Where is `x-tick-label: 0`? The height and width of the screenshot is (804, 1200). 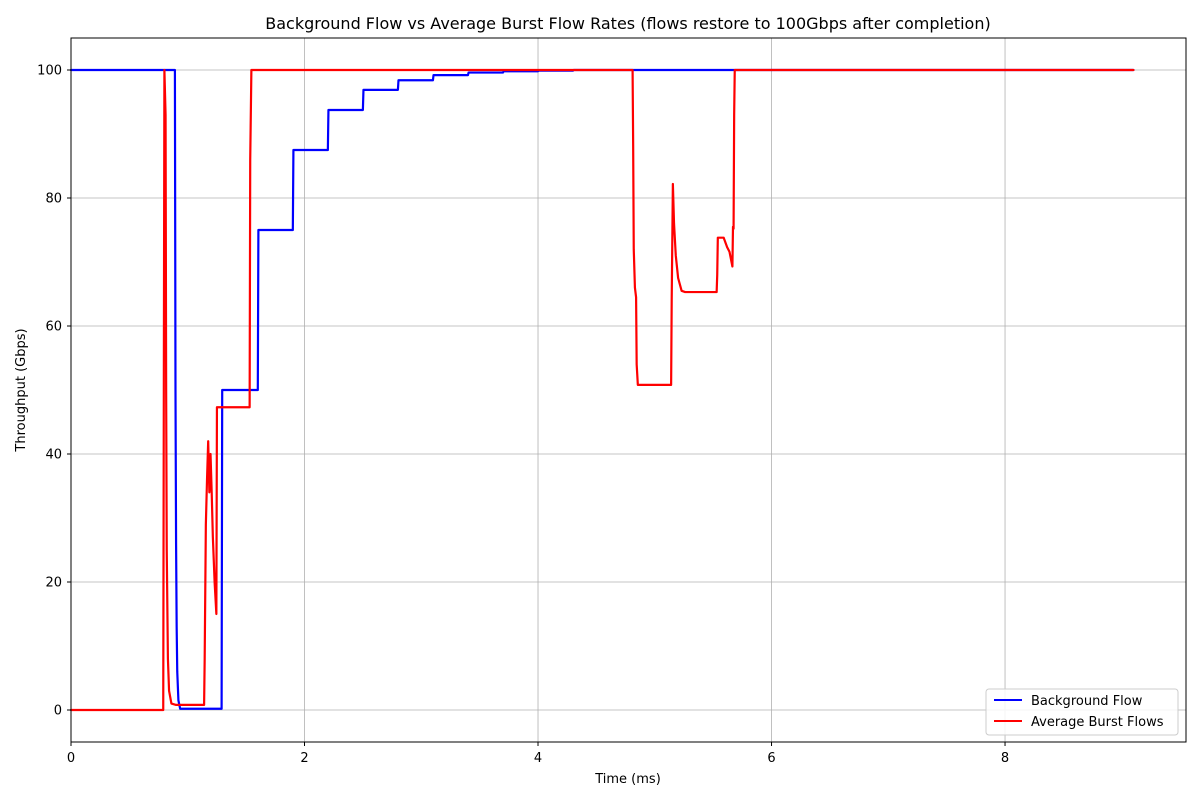 x-tick-label: 0 is located at coordinates (71, 758).